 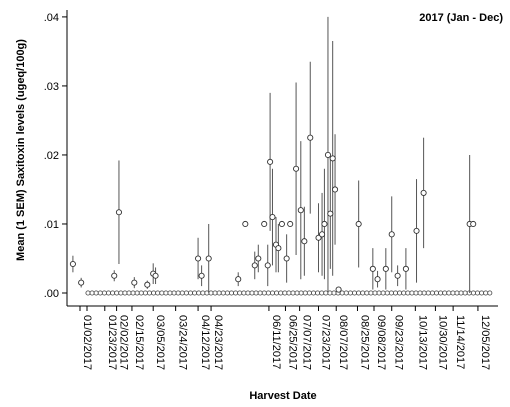 I want to click on x-tick-label: 12/05/2017, so click(x=485, y=342).